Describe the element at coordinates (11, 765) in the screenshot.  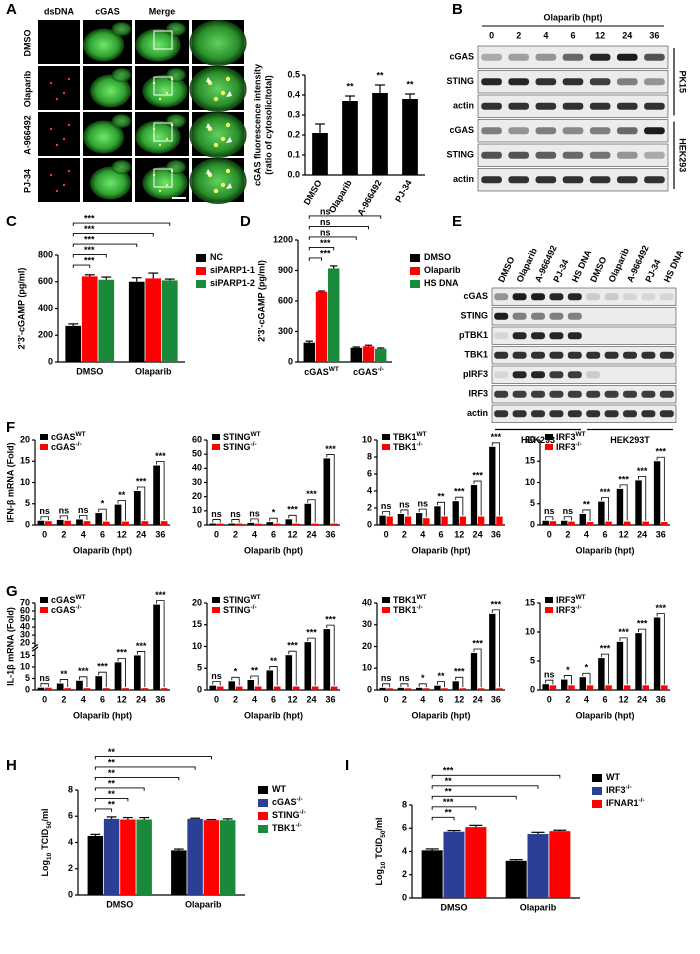
I see `panel-letter: H` at that location.